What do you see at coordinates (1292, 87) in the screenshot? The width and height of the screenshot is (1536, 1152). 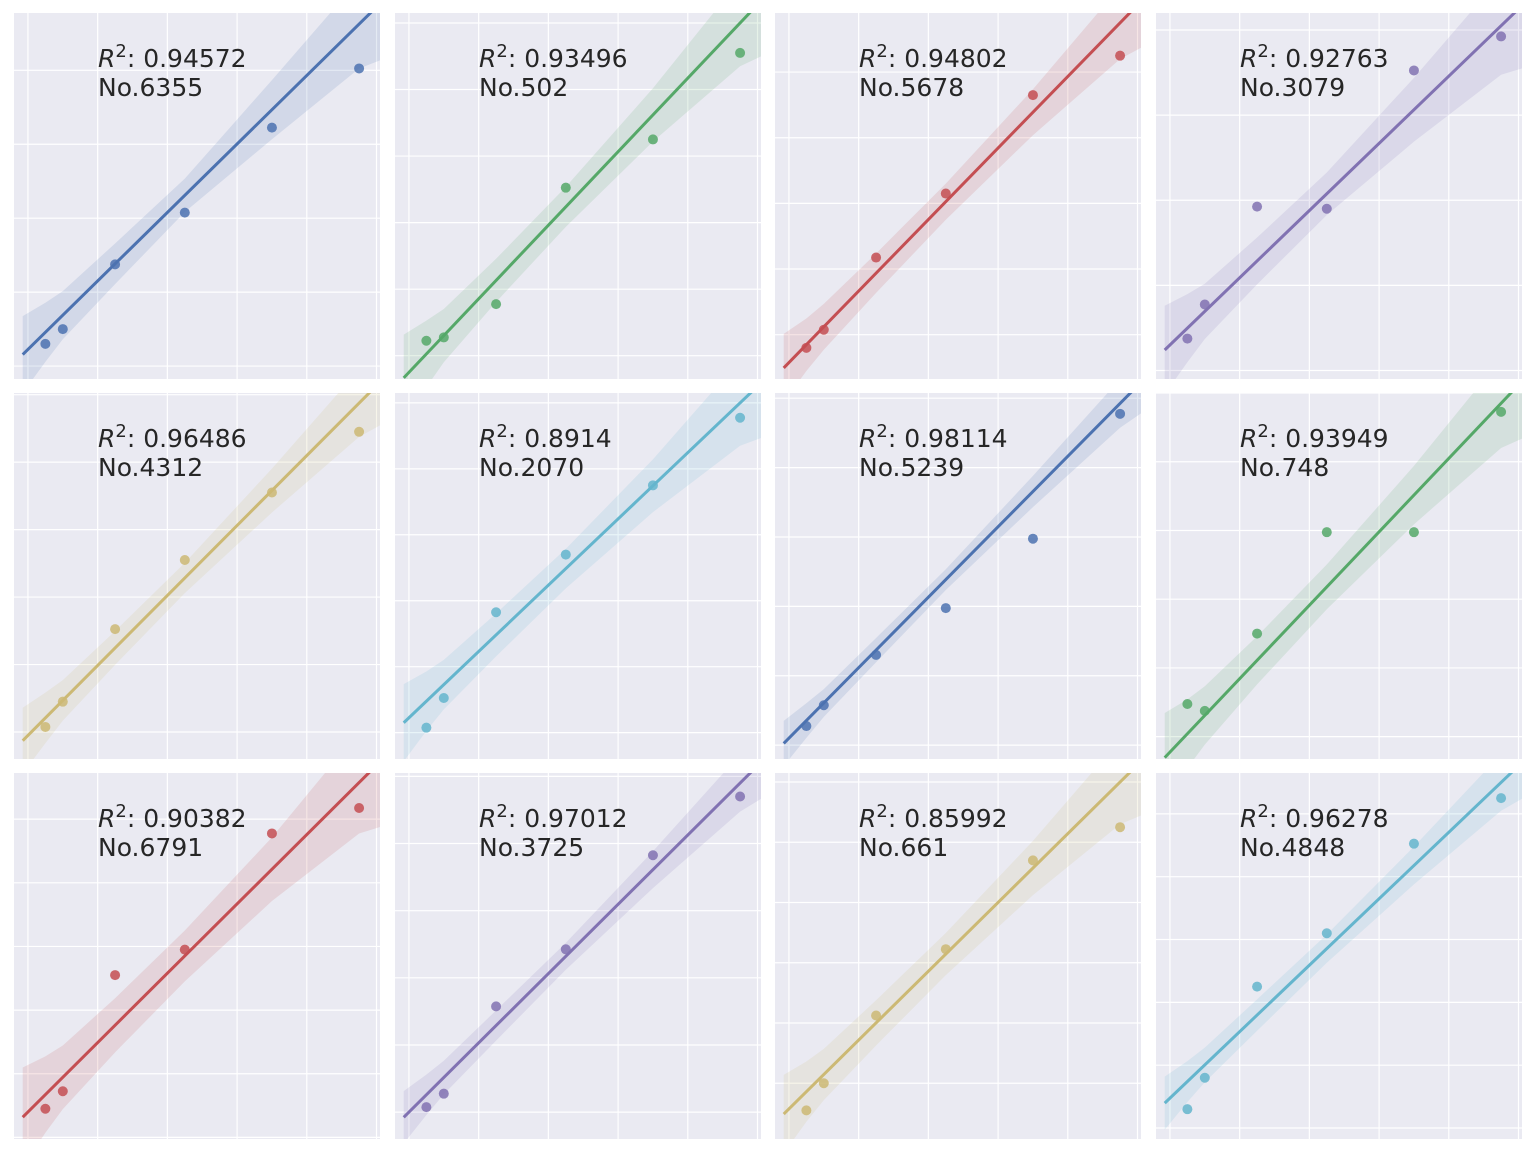 I see `sample-id-label: No.3079` at bounding box center [1292, 87].